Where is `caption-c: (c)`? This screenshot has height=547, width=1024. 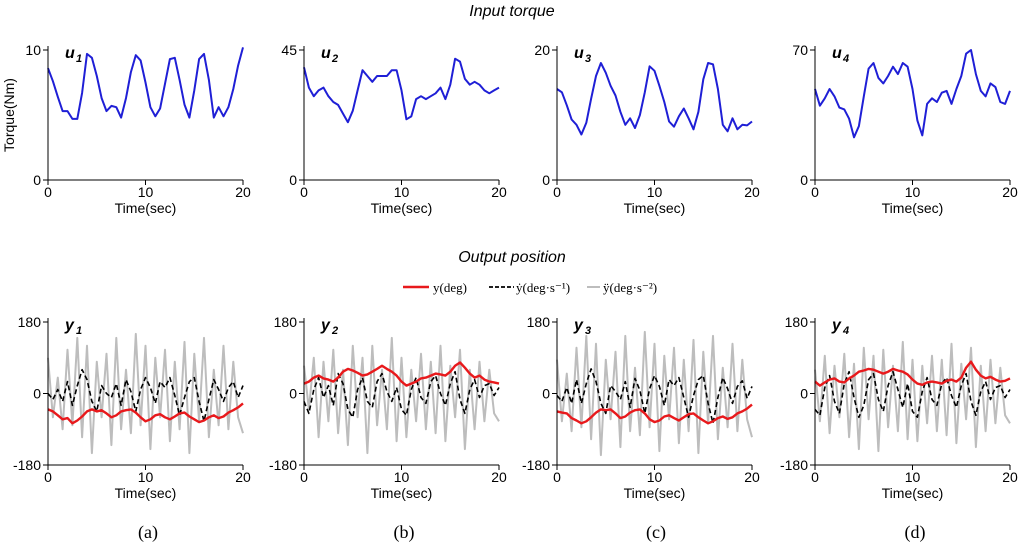
caption-c: (c) is located at coordinates (656, 532).